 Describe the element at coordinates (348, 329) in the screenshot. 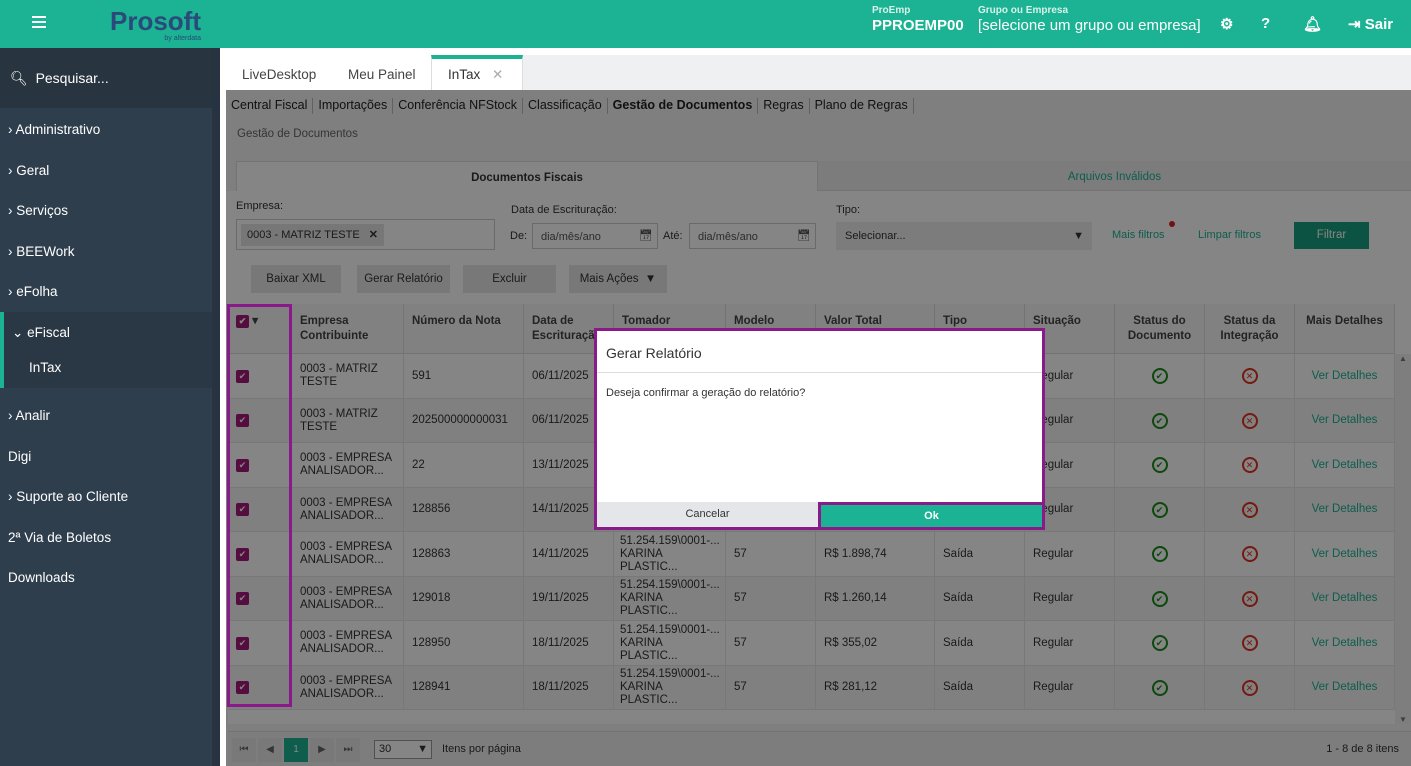

I see `column-header: Empresa Contribuinte` at that location.